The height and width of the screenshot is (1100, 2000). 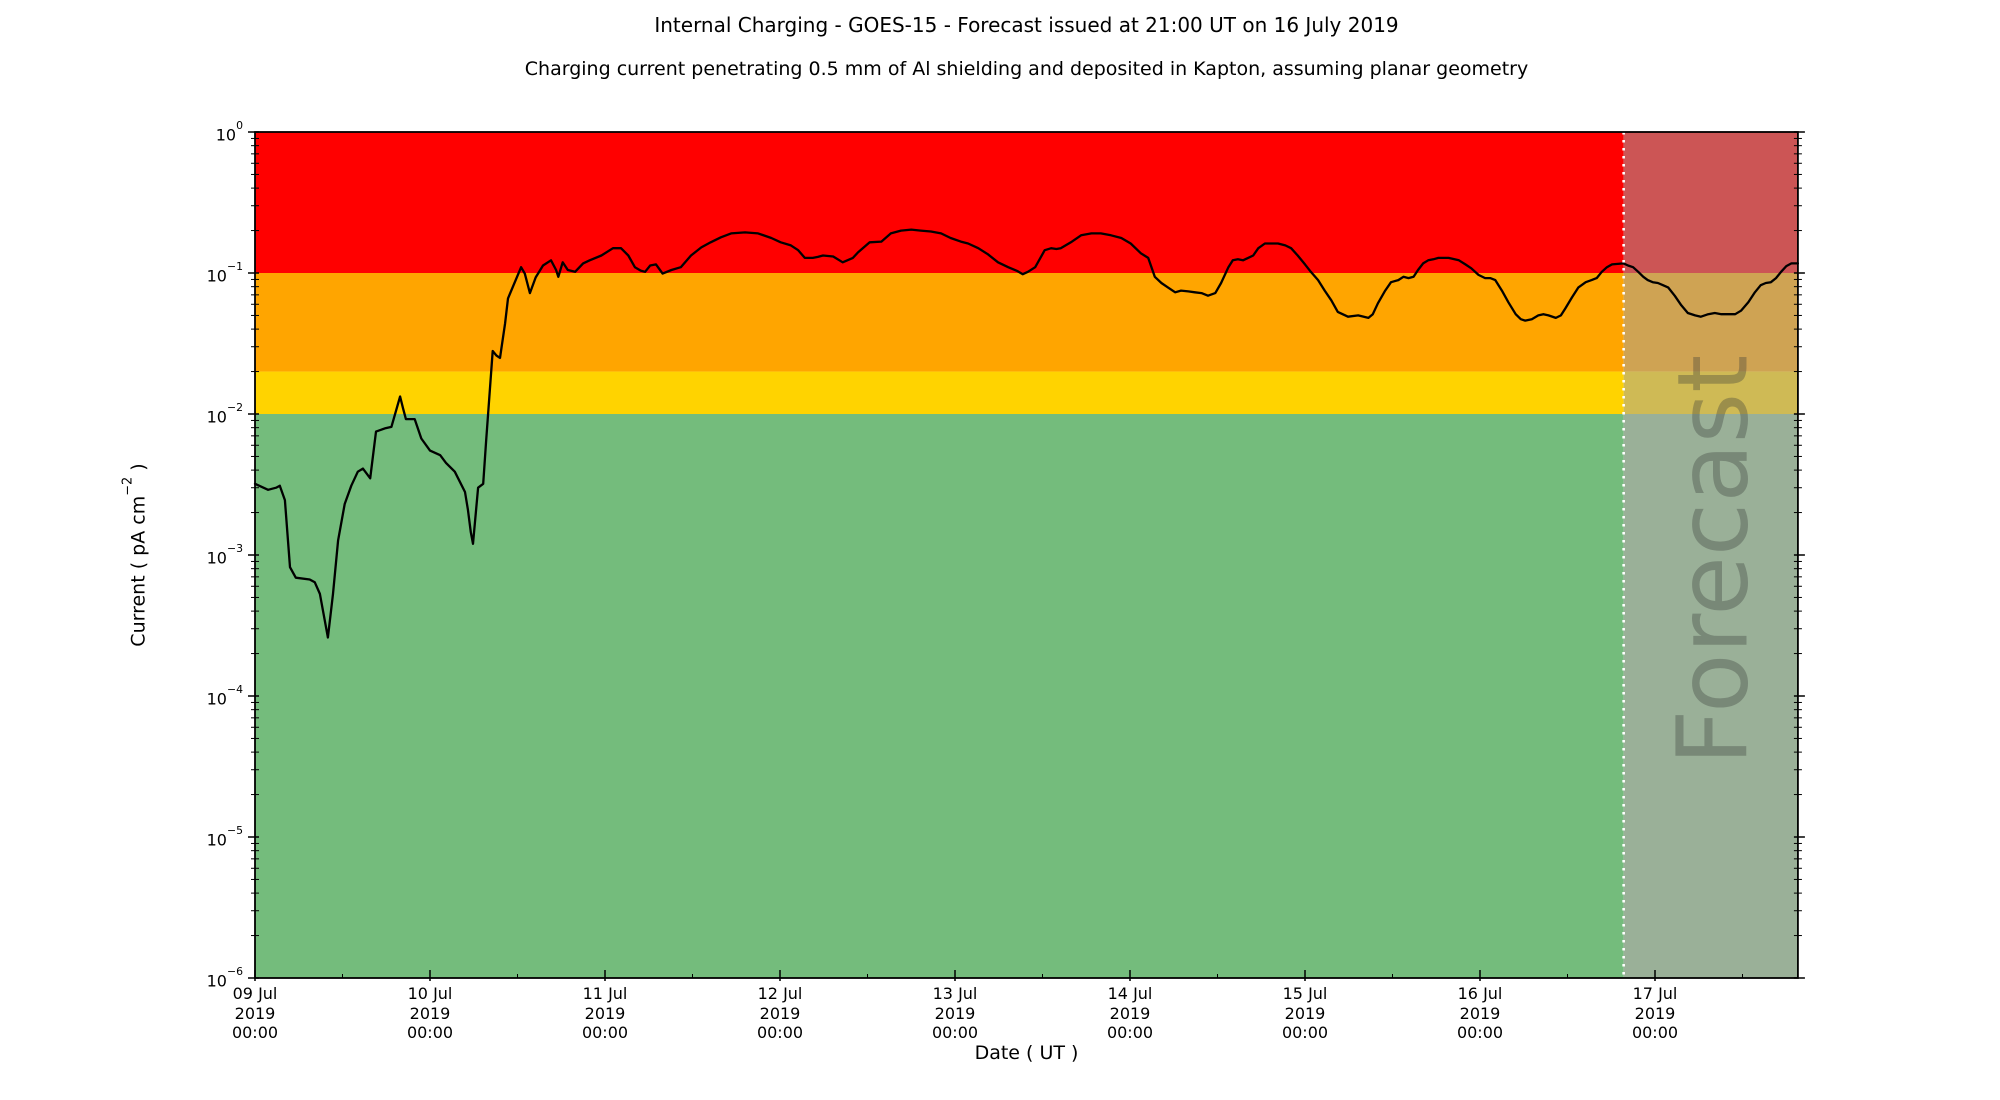 What do you see at coordinates (1710, 202) in the screenshot?
I see `forecast-band-red` at bounding box center [1710, 202].